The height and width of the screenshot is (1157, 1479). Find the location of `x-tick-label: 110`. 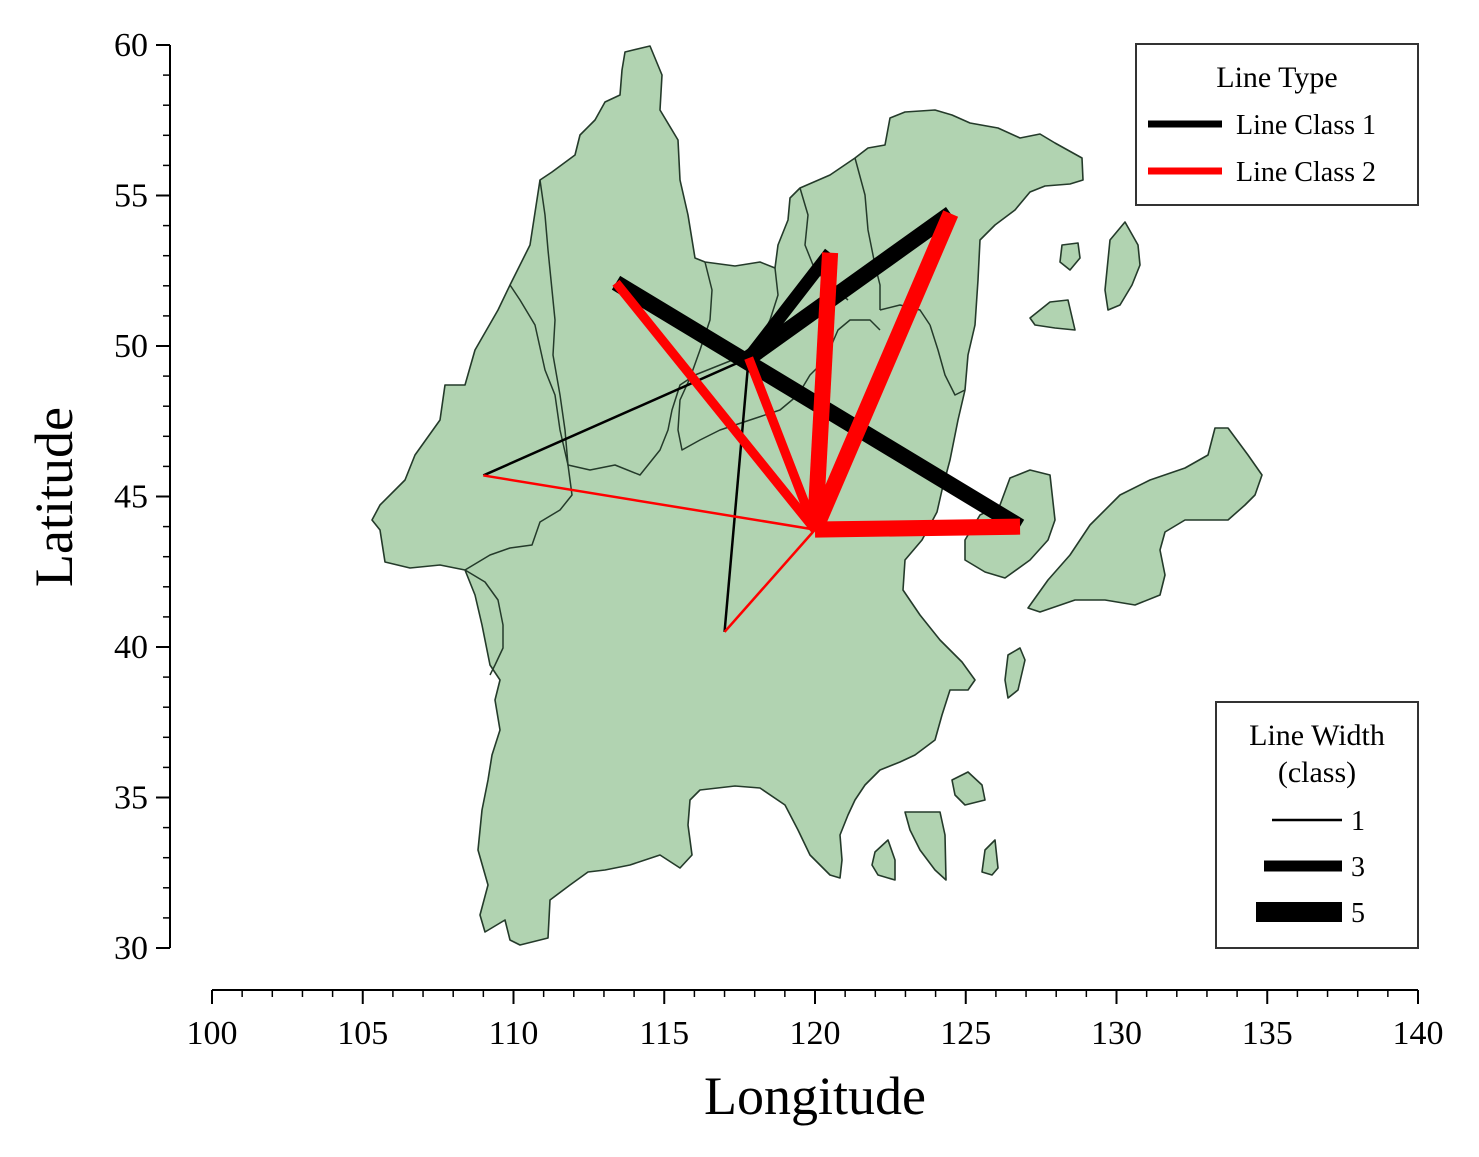

x-tick-label: 110 is located at coordinates (514, 1033).